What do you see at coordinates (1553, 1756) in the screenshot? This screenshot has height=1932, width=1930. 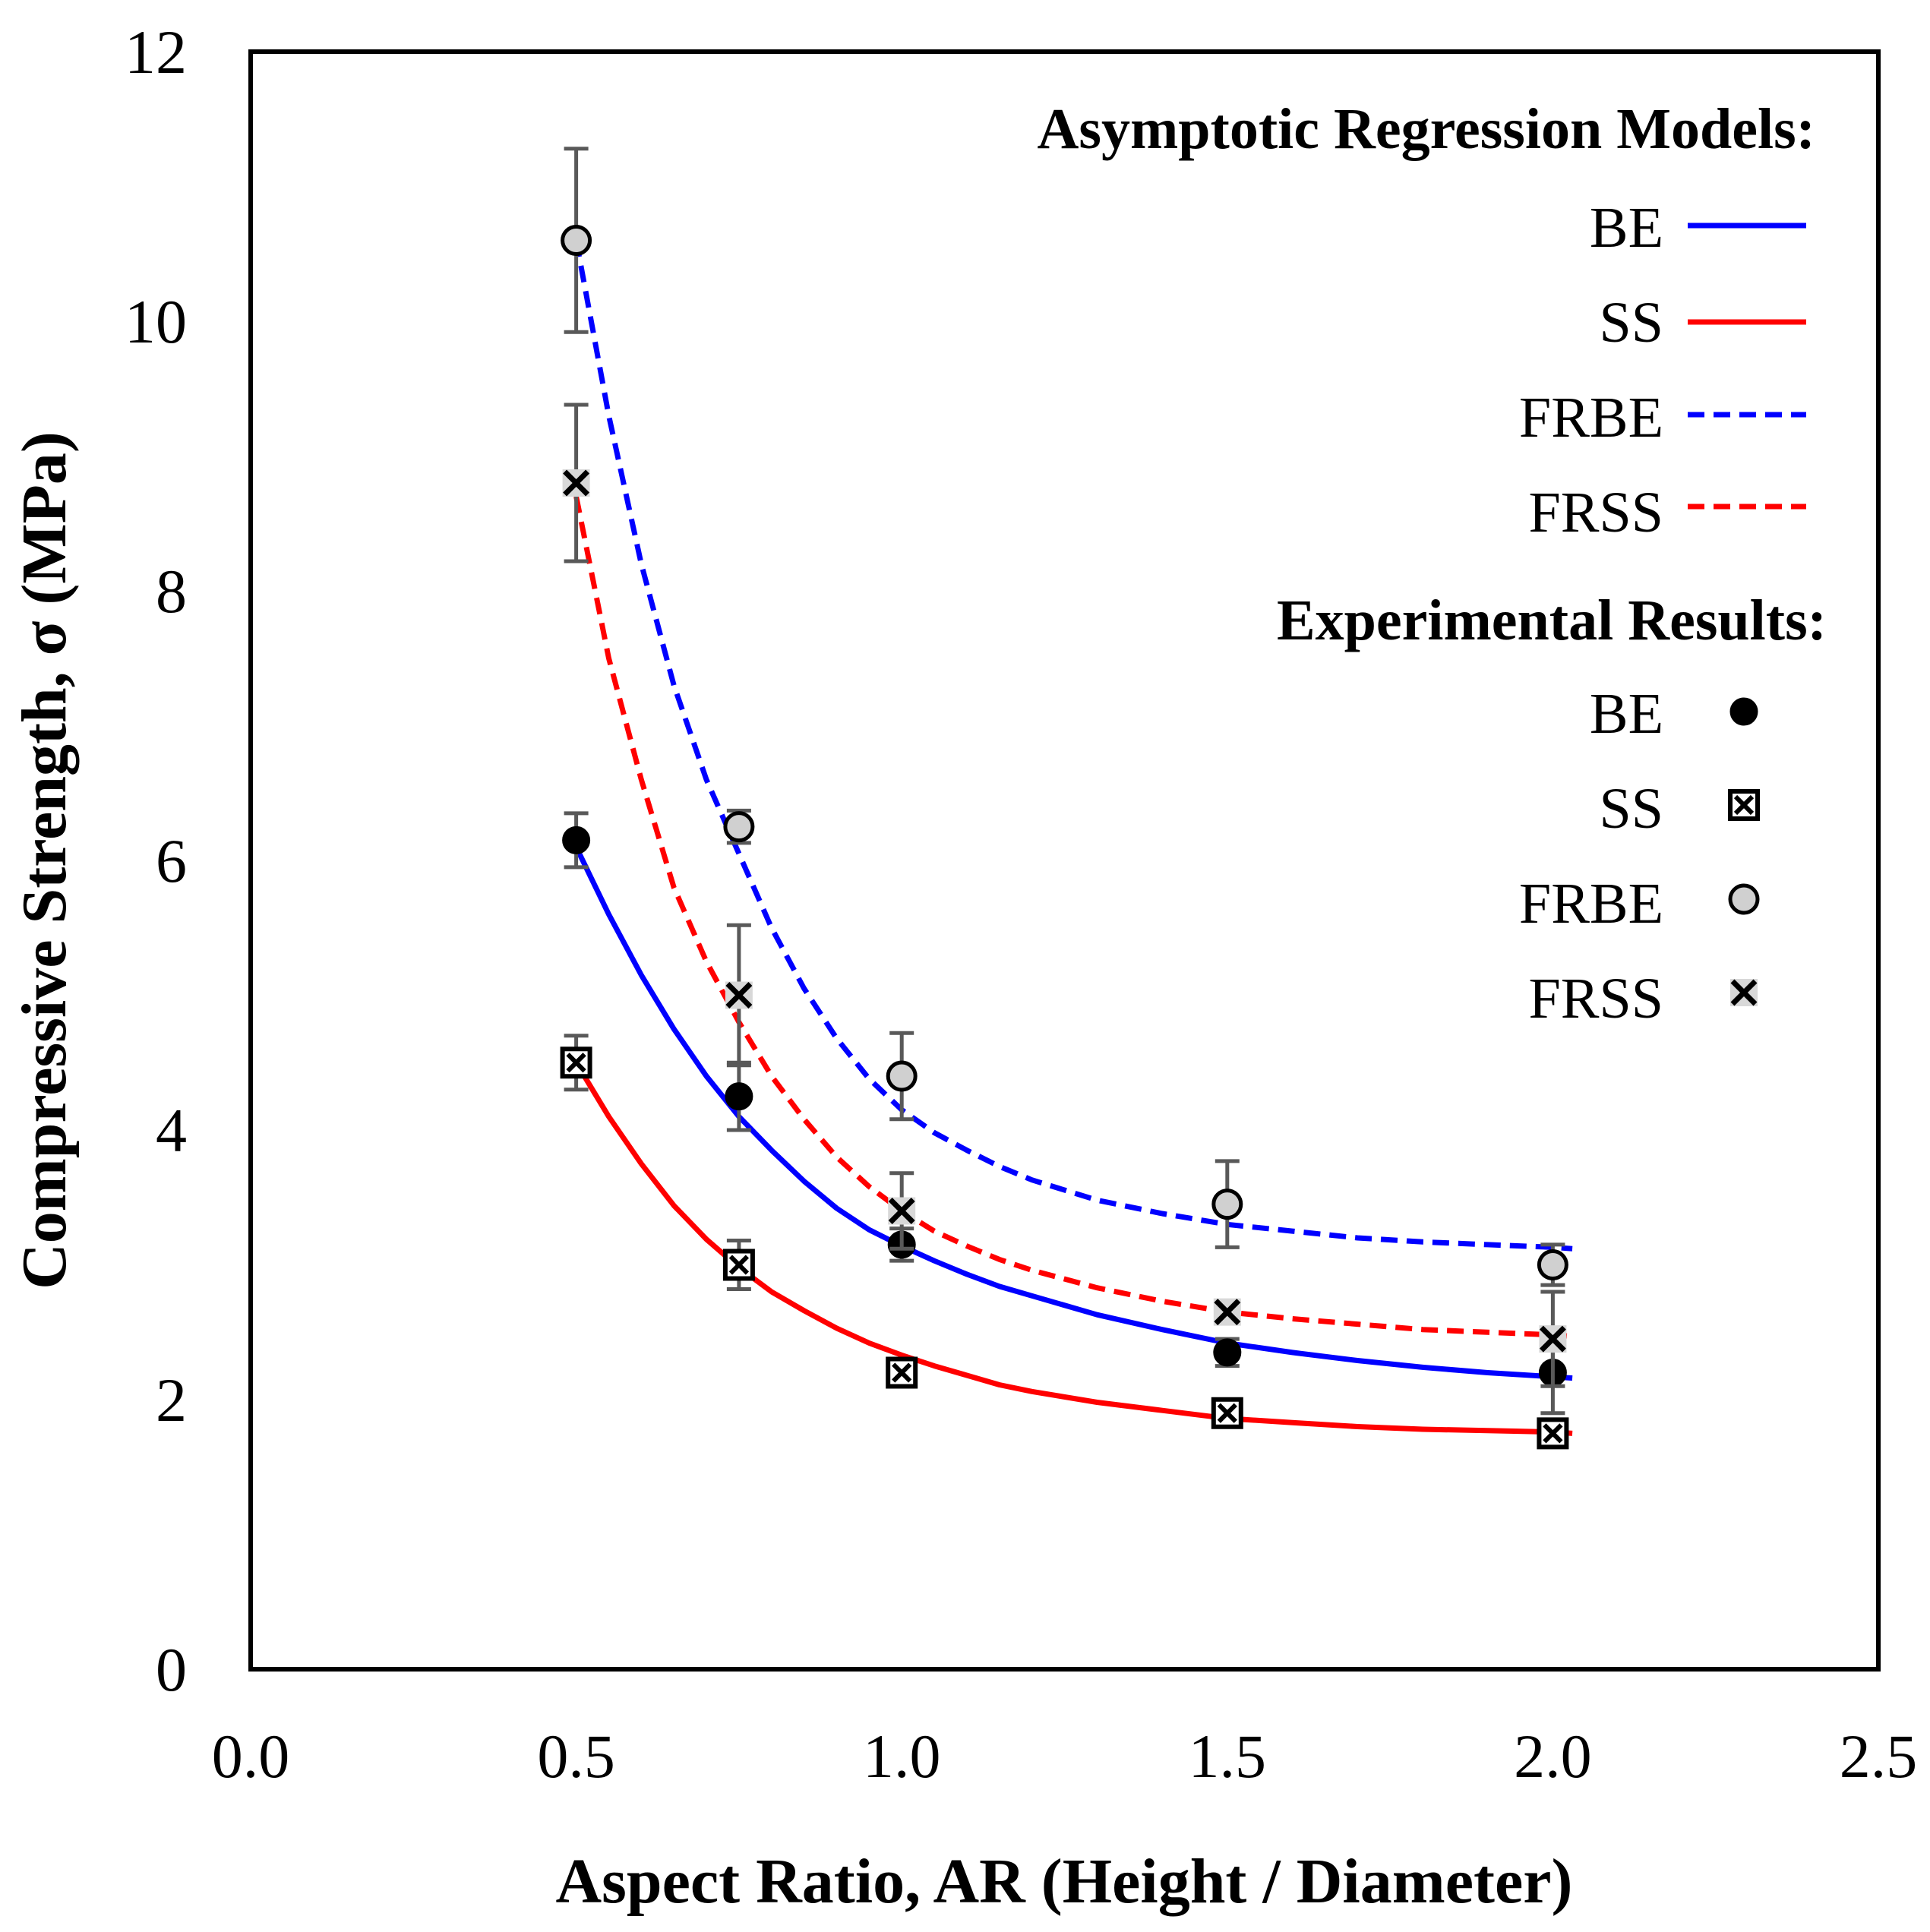 I see `x-tick-label-4: 2.0` at bounding box center [1553, 1756].